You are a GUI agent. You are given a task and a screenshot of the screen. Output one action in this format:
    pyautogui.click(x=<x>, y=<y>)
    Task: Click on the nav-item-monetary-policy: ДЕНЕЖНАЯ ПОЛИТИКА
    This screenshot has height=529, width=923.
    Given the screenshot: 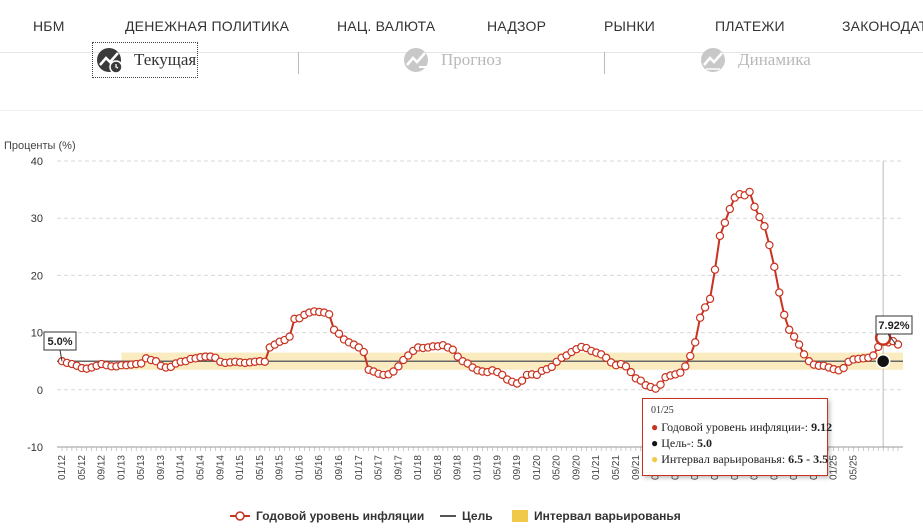 What is the action you would take?
    pyautogui.click(x=207, y=26)
    